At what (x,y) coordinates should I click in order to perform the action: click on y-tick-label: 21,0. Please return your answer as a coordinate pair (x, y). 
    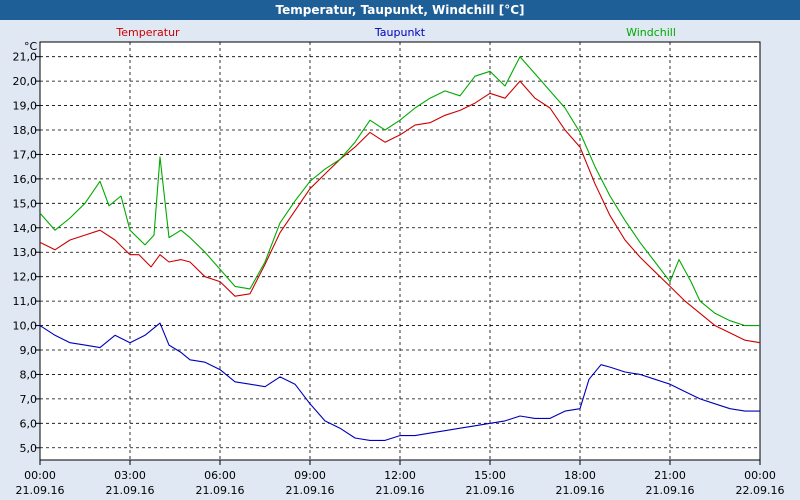
    Looking at the image, I should click on (25, 57).